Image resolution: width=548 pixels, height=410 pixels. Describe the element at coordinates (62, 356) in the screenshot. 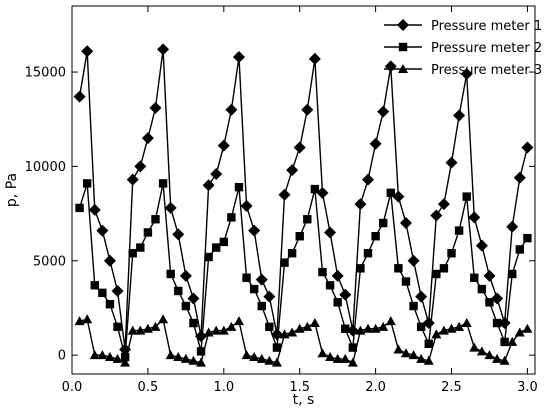

I see `y-tick-label: 0` at that location.